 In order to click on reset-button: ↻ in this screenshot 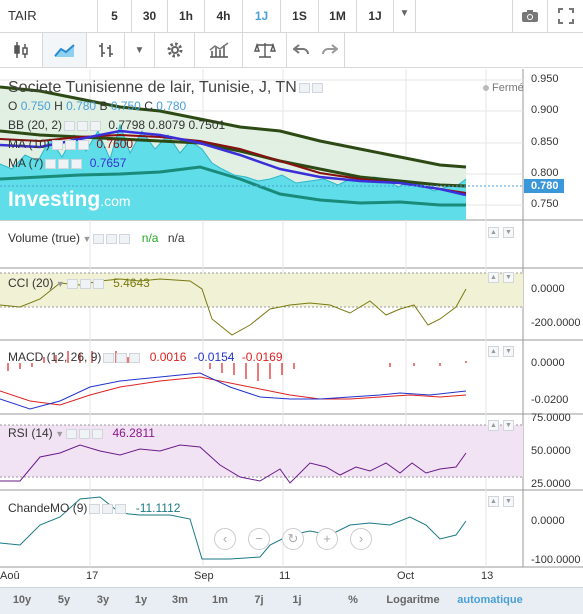, I will do `click(293, 539)`.